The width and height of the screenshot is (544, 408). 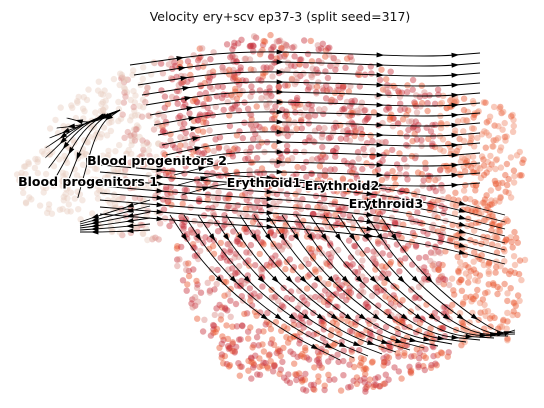 I want to click on velocity-streamline, so click(x=297, y=284).